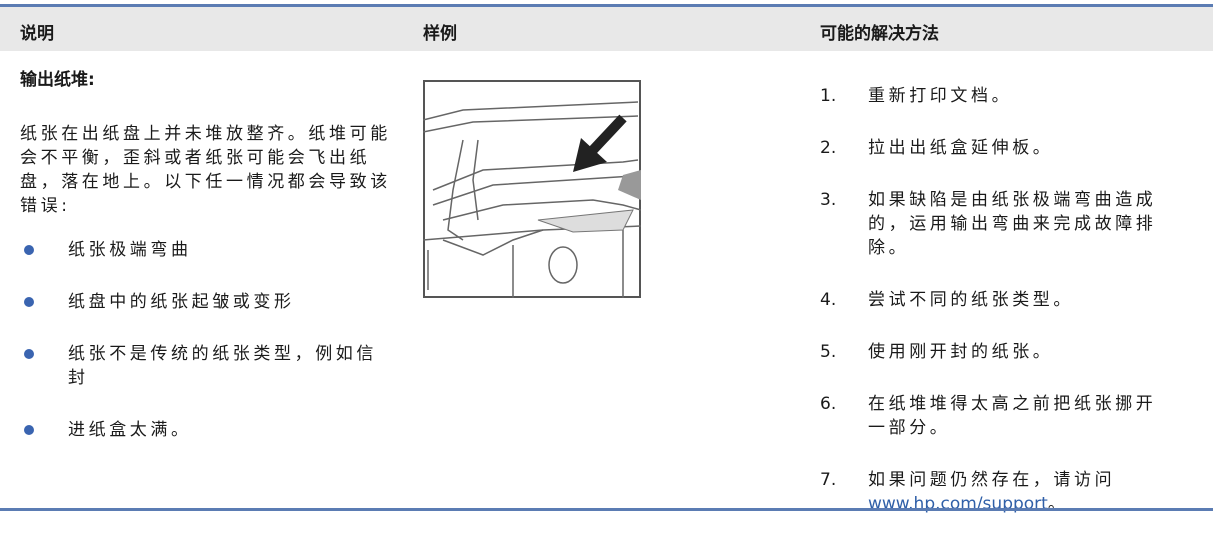  I want to click on step-text: 拉出出纸盒延伸板。, so click(961, 148).